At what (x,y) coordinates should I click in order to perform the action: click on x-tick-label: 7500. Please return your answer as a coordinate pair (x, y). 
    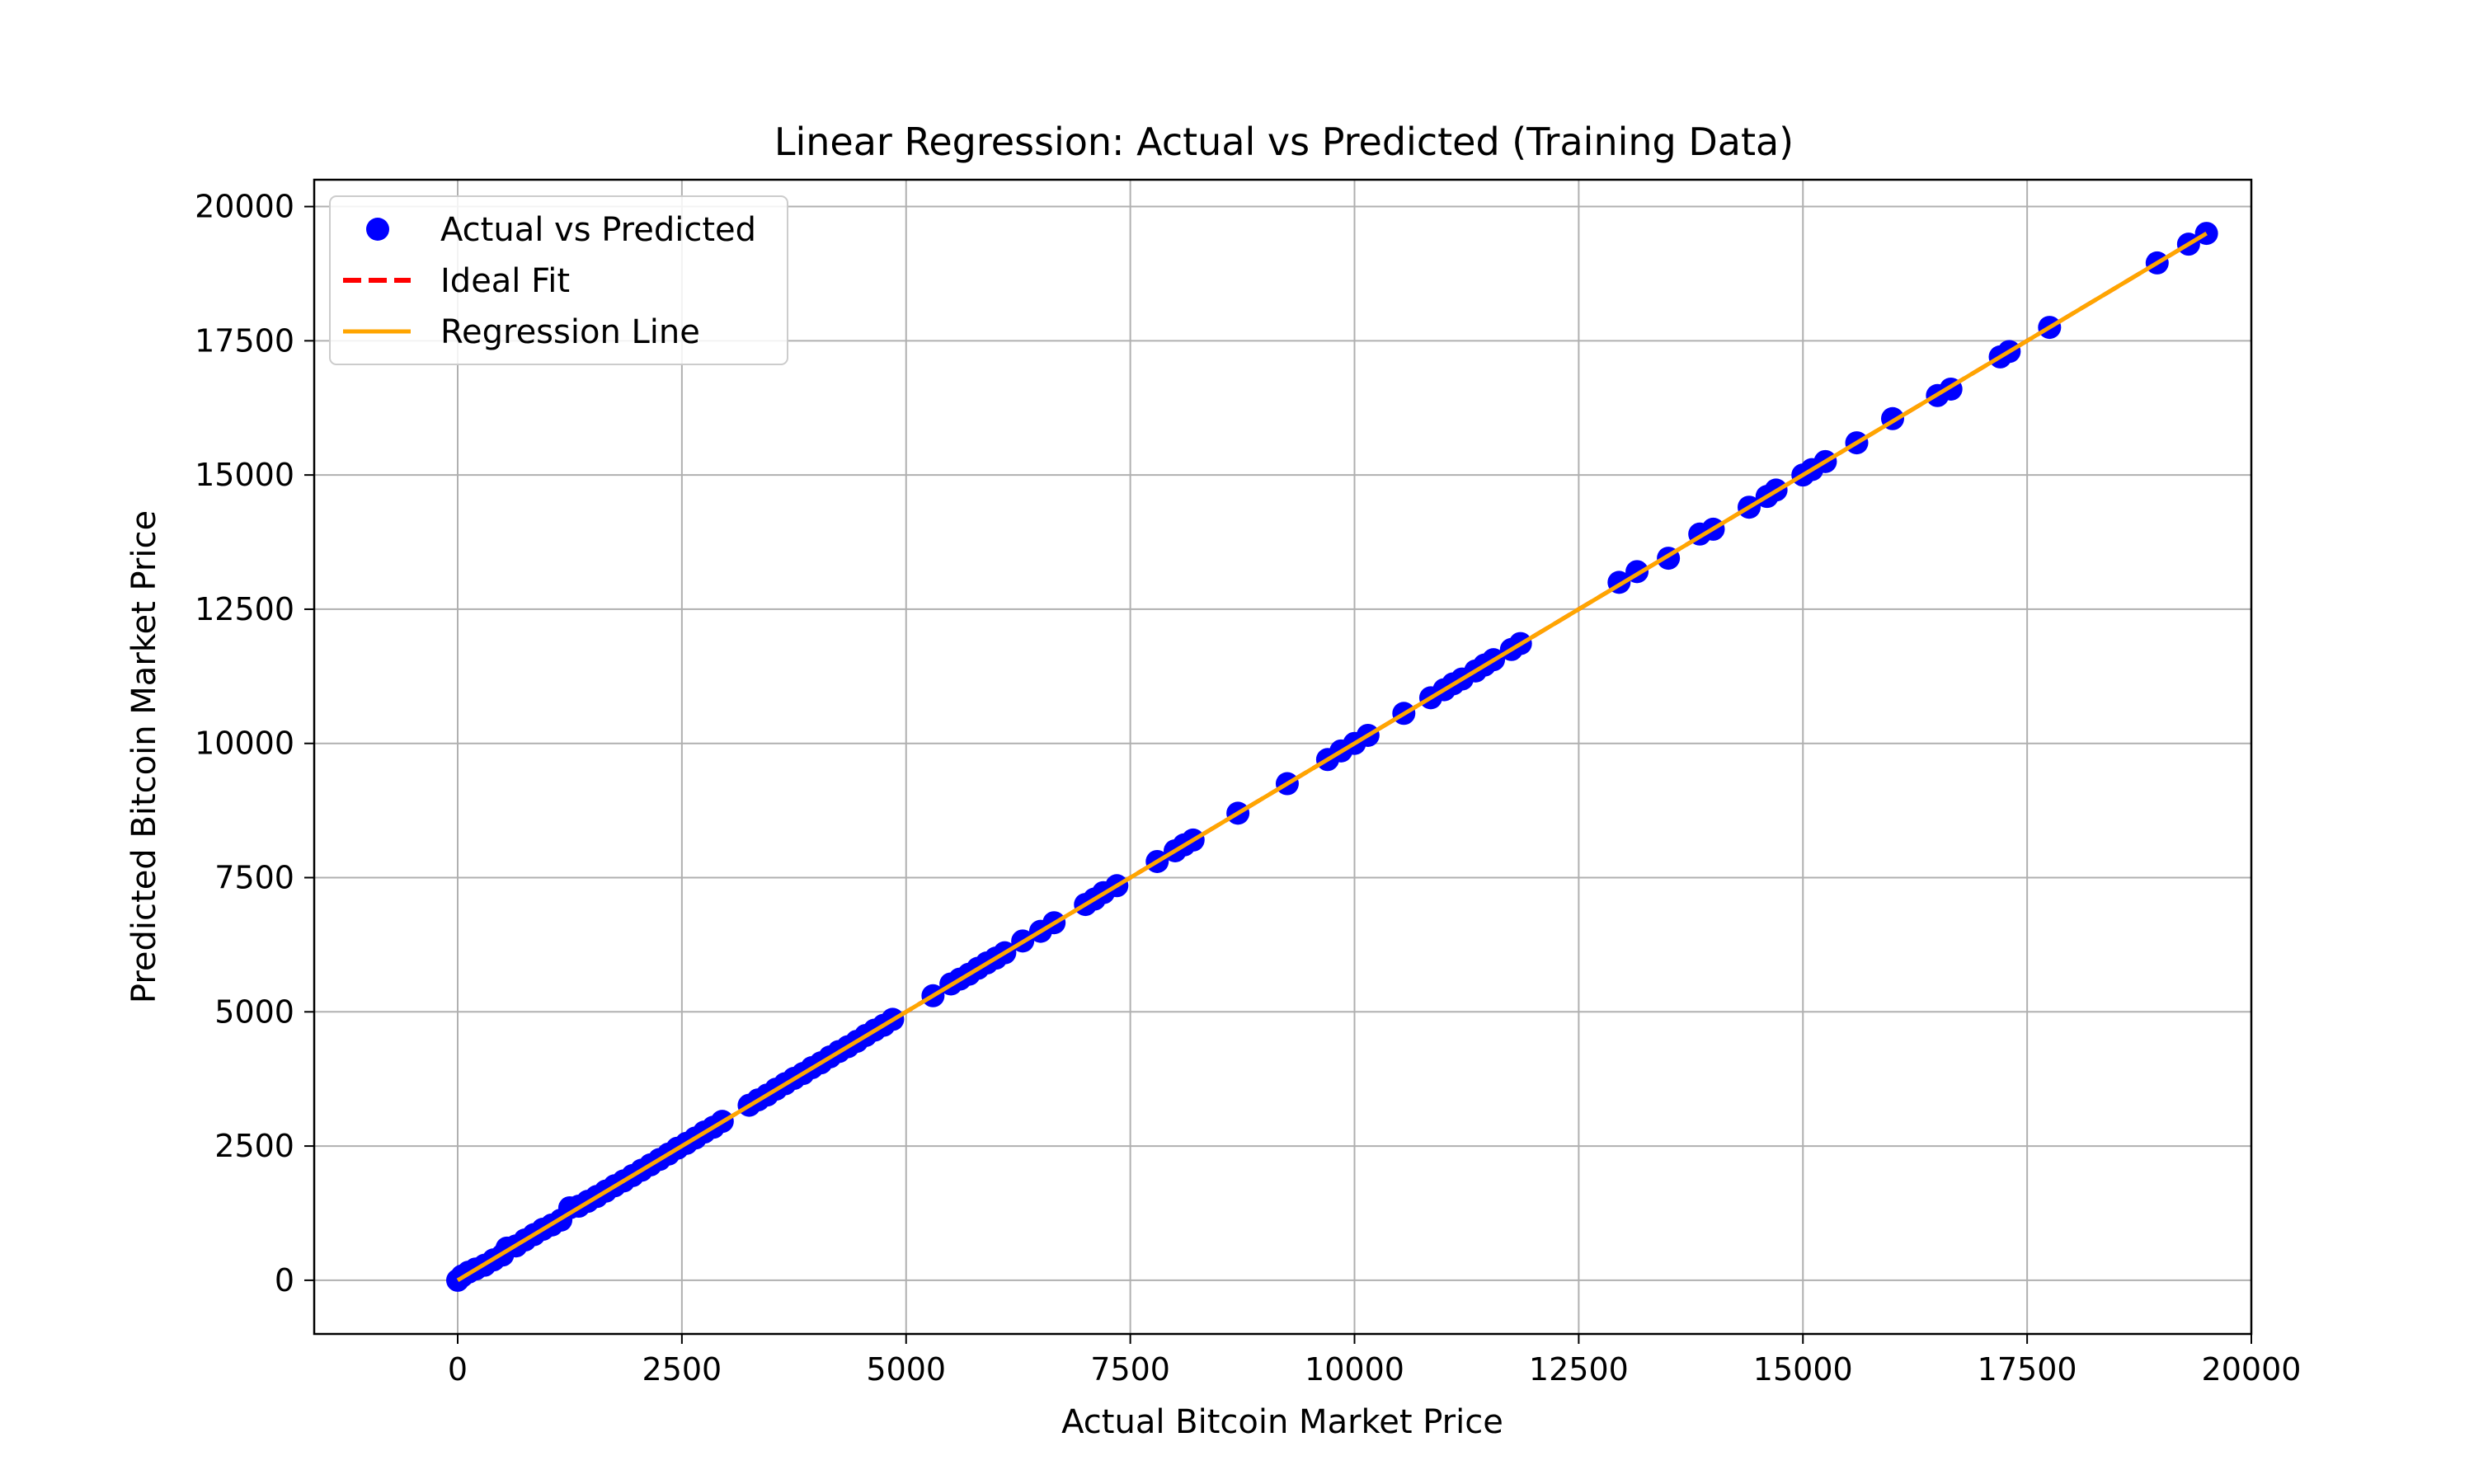
    Looking at the image, I should click on (1130, 1369).